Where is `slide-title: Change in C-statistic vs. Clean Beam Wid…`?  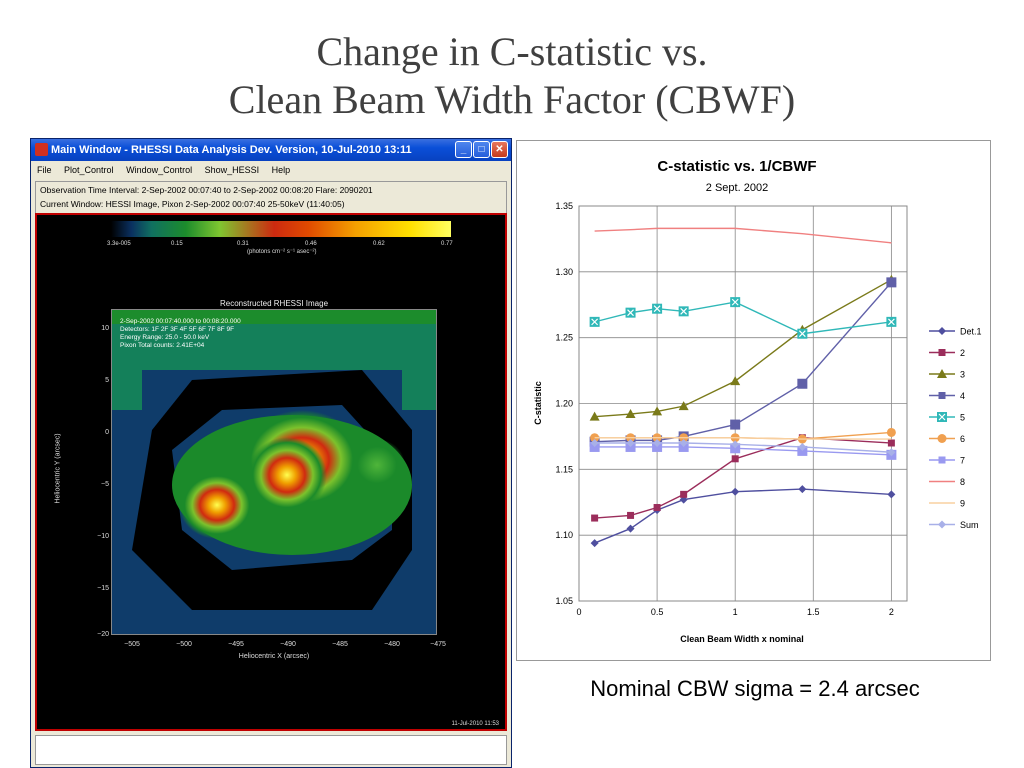 slide-title: Change in C-statistic vs. Clean Beam Wid… is located at coordinates (512, 76).